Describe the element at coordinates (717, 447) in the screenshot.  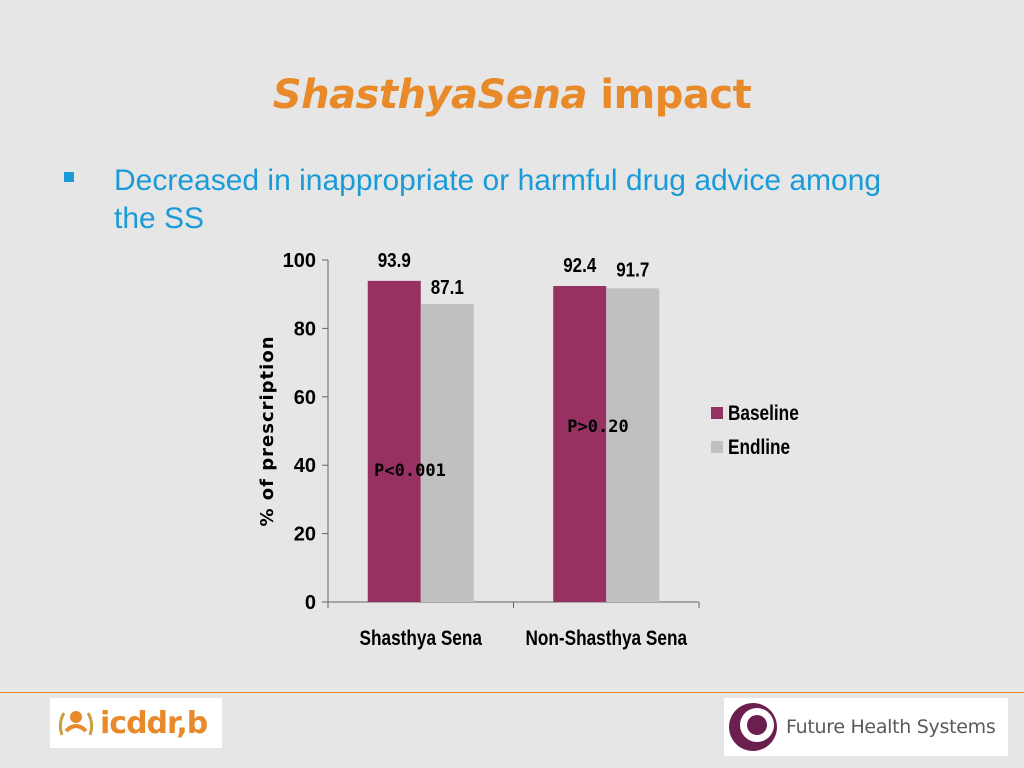
I see `legend-swatch-endline` at that location.